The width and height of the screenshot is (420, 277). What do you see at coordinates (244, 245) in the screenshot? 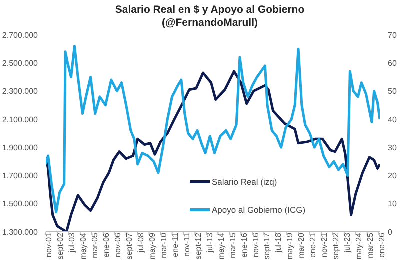
I see `x-tick-label: ene-16` at bounding box center [244, 245].